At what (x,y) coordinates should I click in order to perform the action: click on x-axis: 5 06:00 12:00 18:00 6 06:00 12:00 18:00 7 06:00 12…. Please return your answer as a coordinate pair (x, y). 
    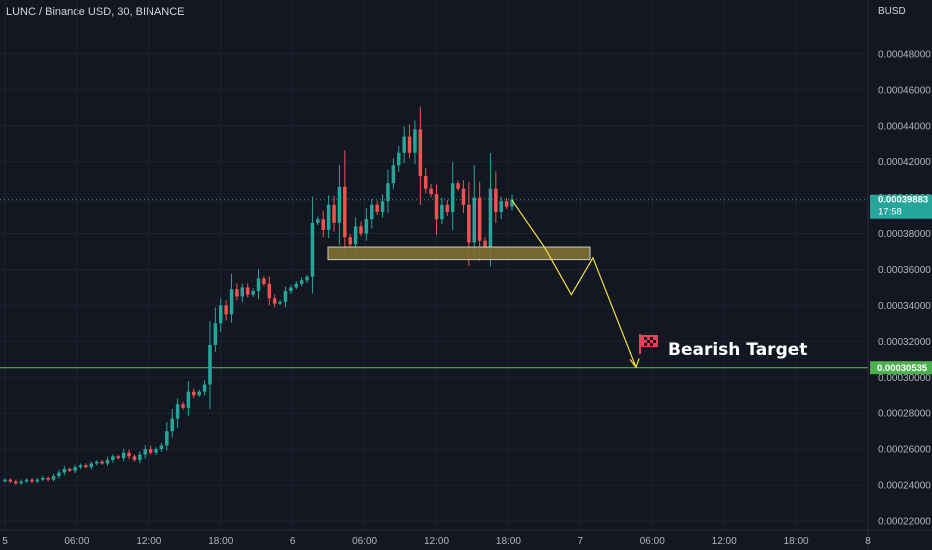
    Looking at the image, I should click on (436, 541).